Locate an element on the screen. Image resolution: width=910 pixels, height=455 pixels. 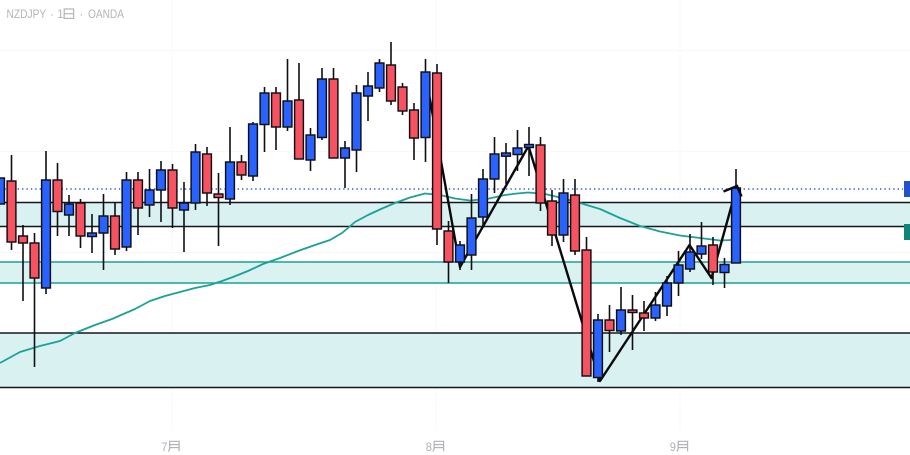
svg-text: 7 is located at coordinates (164, 447).